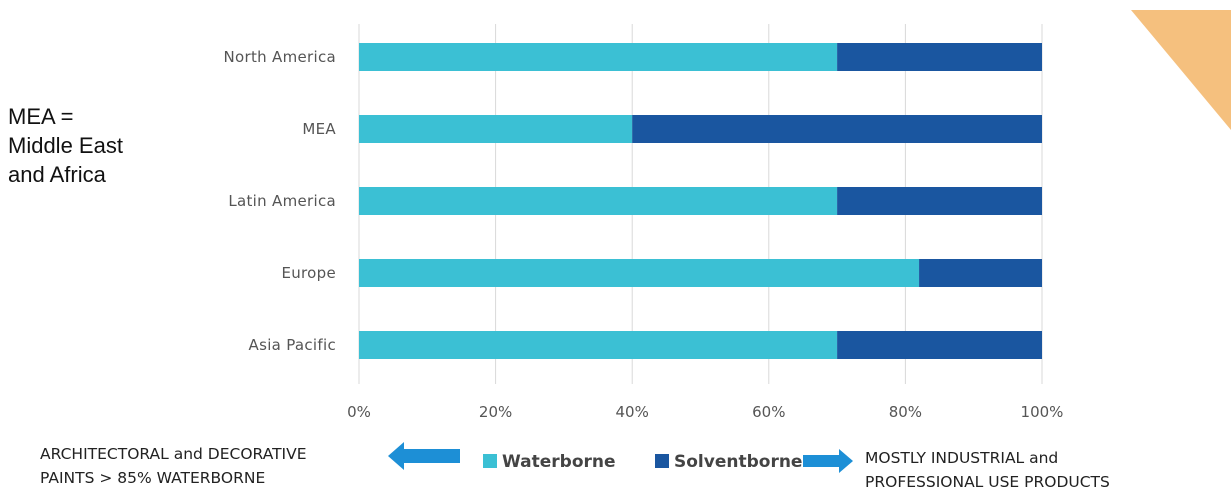 This screenshot has width=1231, height=494. Describe the element at coordinates (308, 273) in the screenshot. I see `category-label: Europe` at that location.